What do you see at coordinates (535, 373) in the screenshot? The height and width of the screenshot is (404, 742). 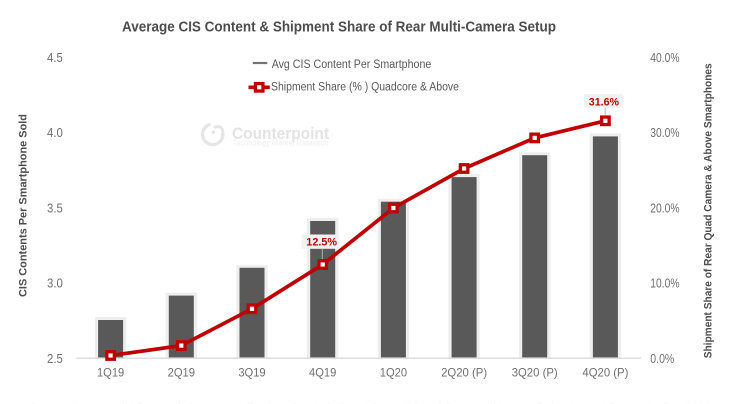 I see `svg-text: 3Q20 (P)` at bounding box center [535, 373].